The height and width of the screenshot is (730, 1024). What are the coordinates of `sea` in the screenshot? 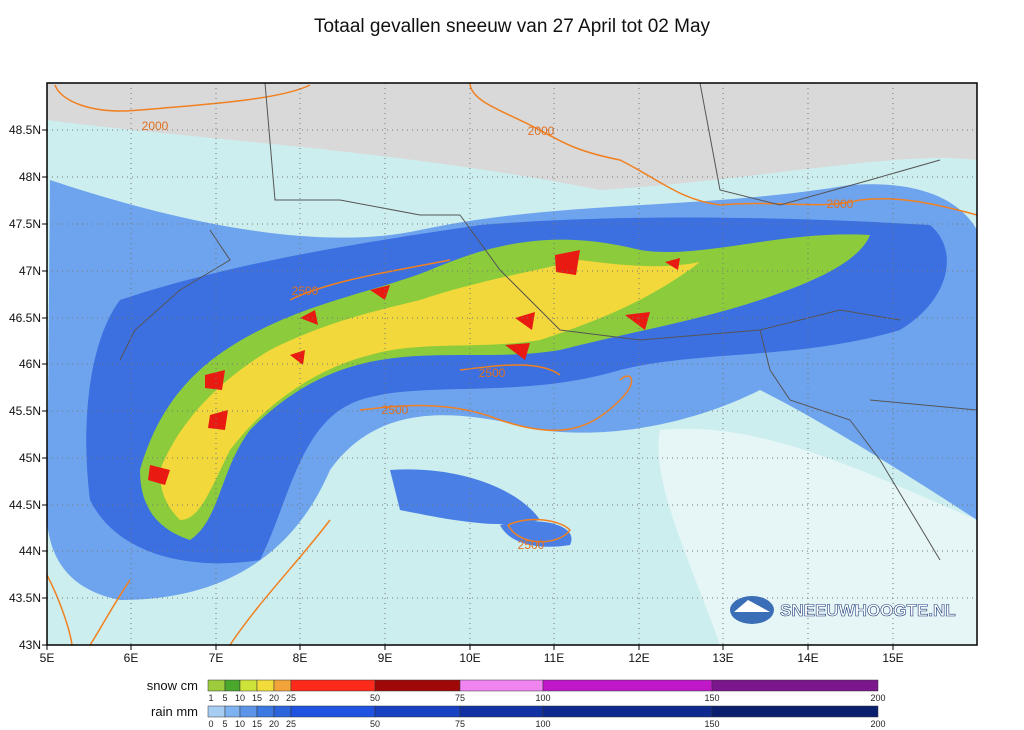 It's located at (817, 536).